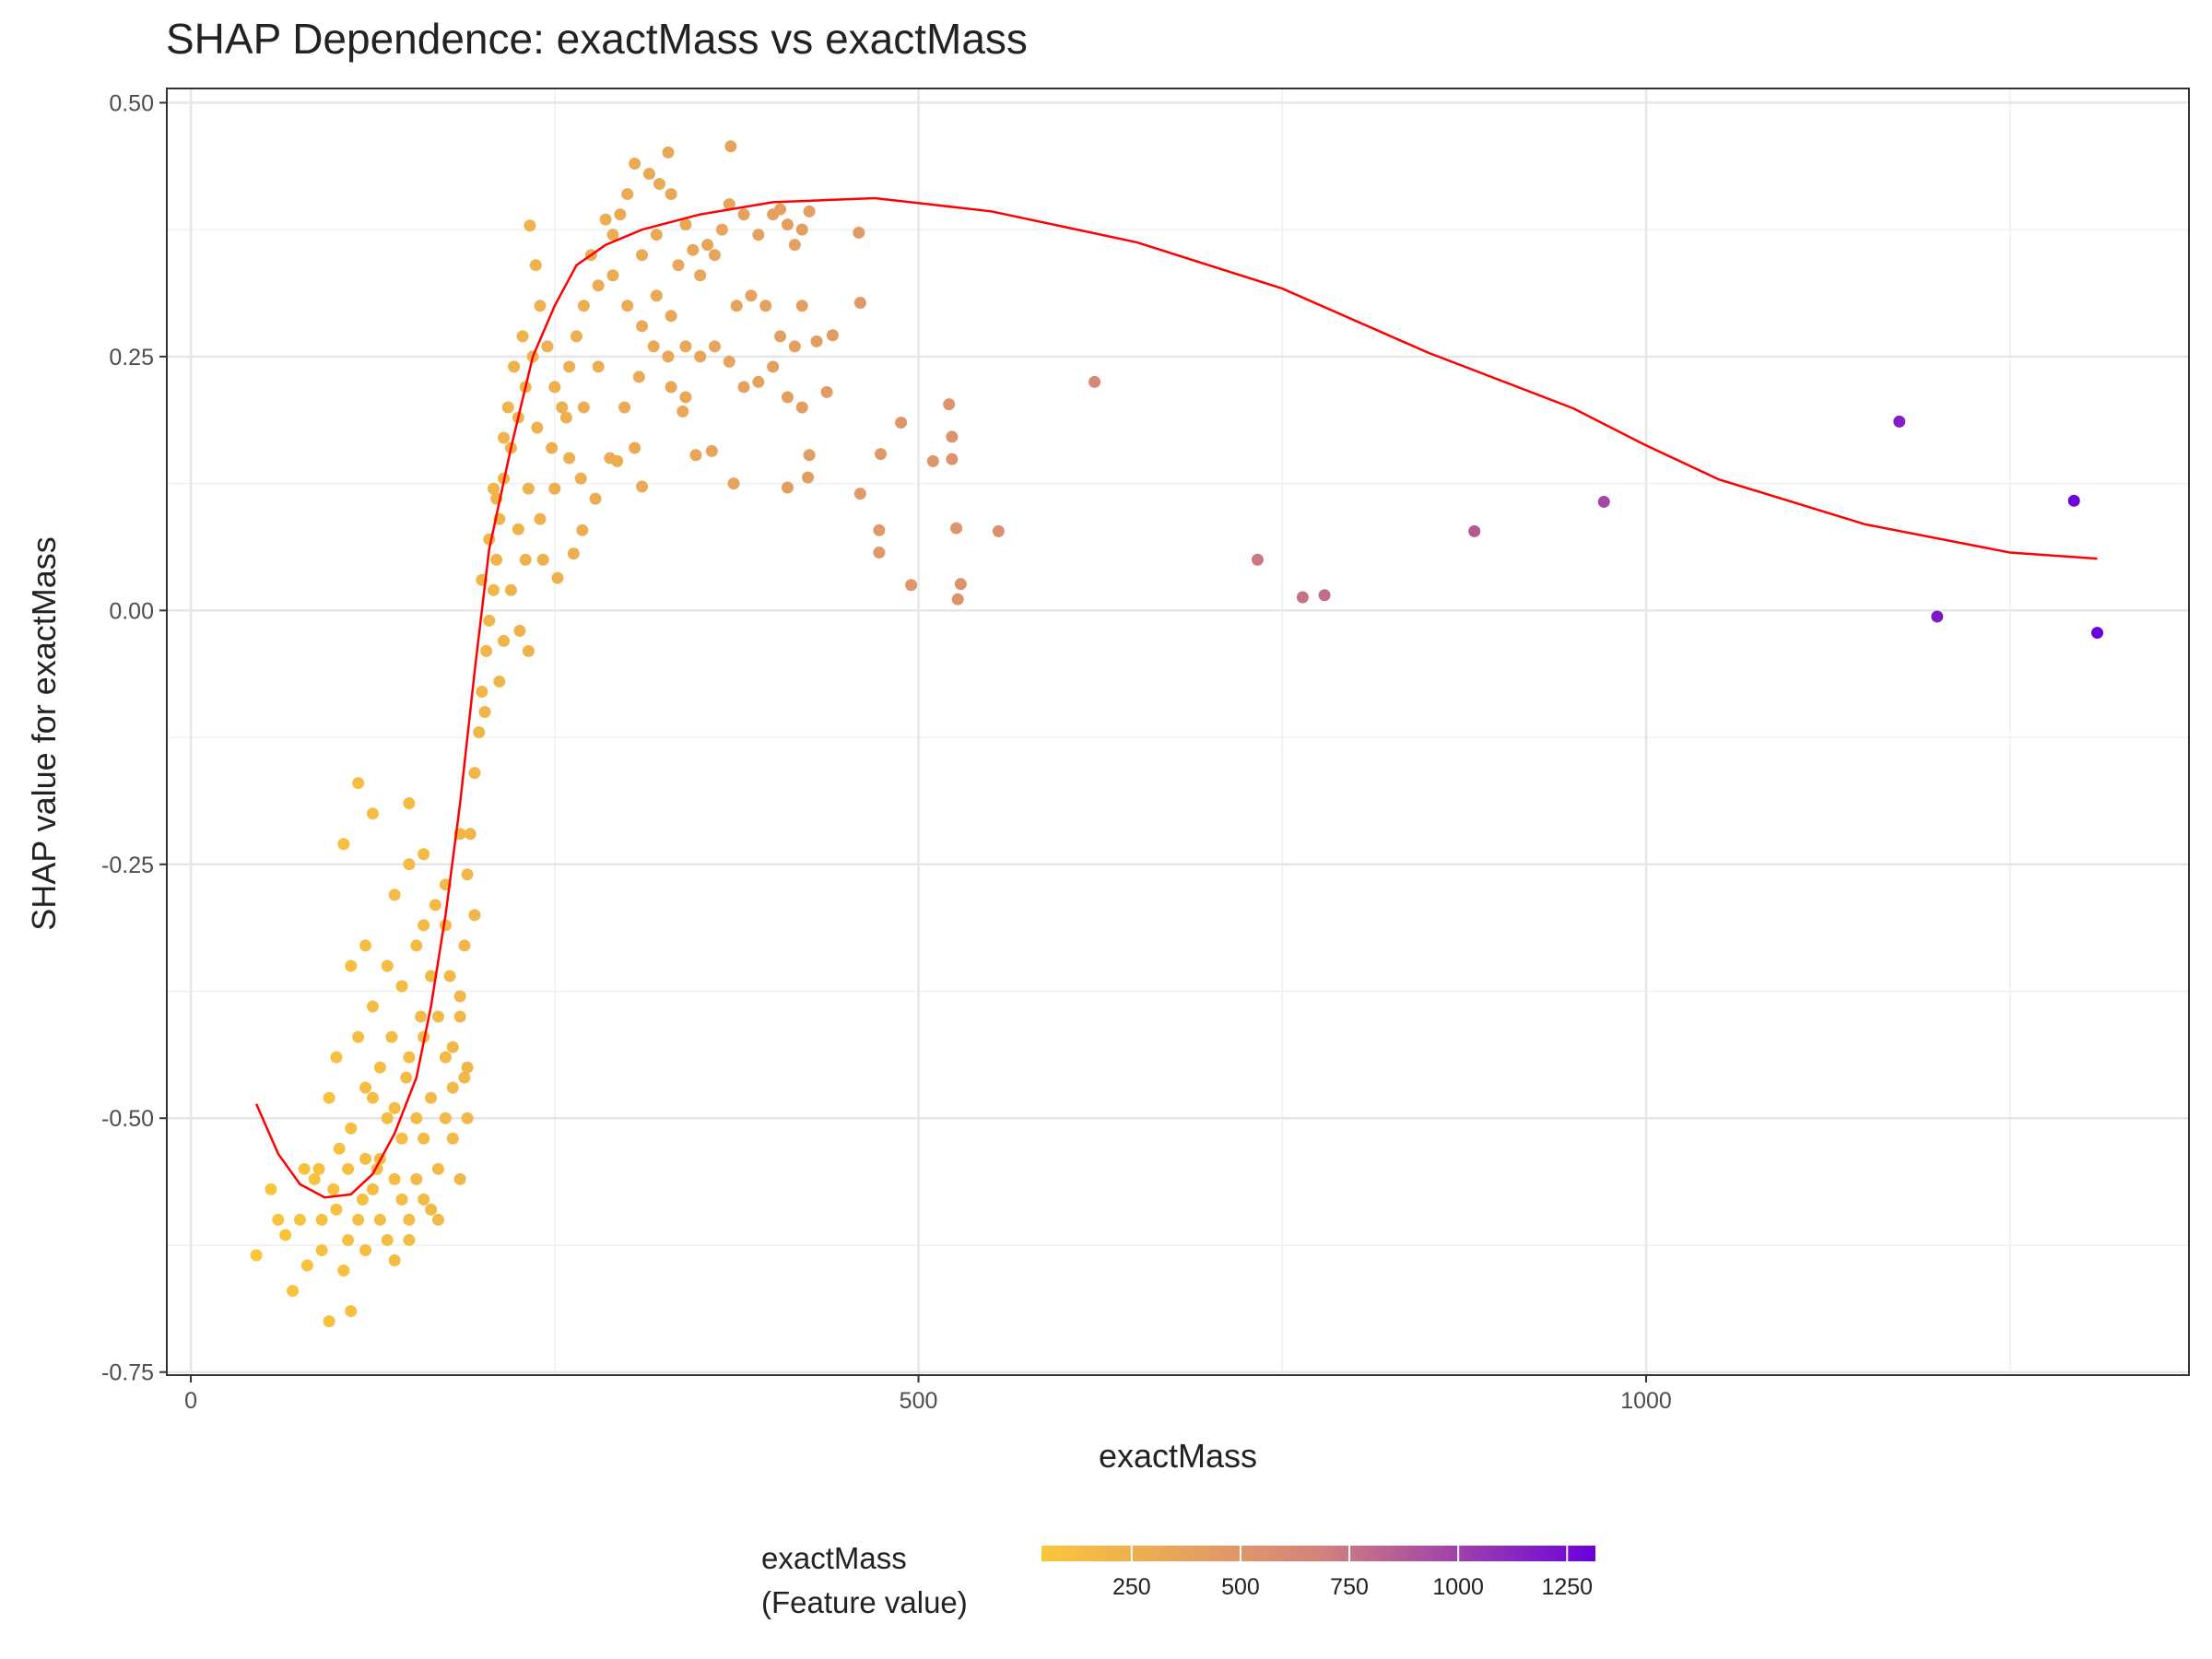  What do you see at coordinates (131, 103) in the screenshot?
I see `y-tick-label: 0.50` at bounding box center [131, 103].